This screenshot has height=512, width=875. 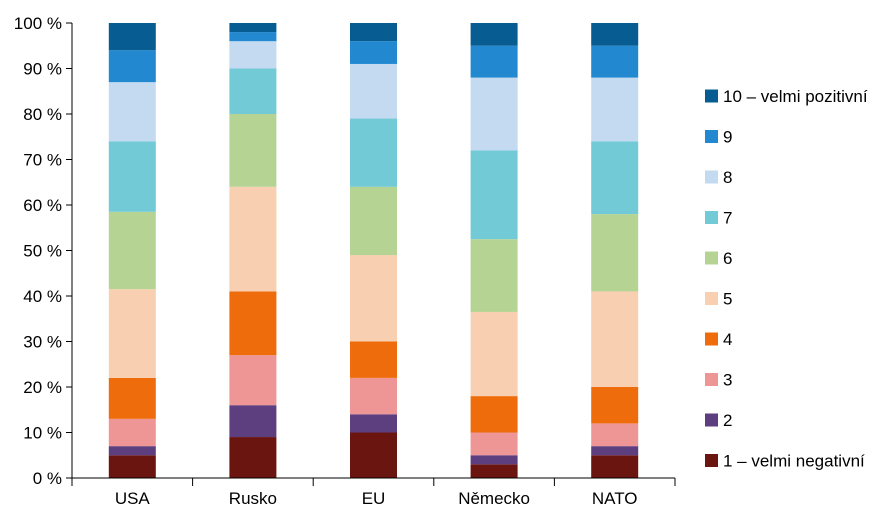 I want to click on legend-label-5: 5, so click(x=727, y=299).